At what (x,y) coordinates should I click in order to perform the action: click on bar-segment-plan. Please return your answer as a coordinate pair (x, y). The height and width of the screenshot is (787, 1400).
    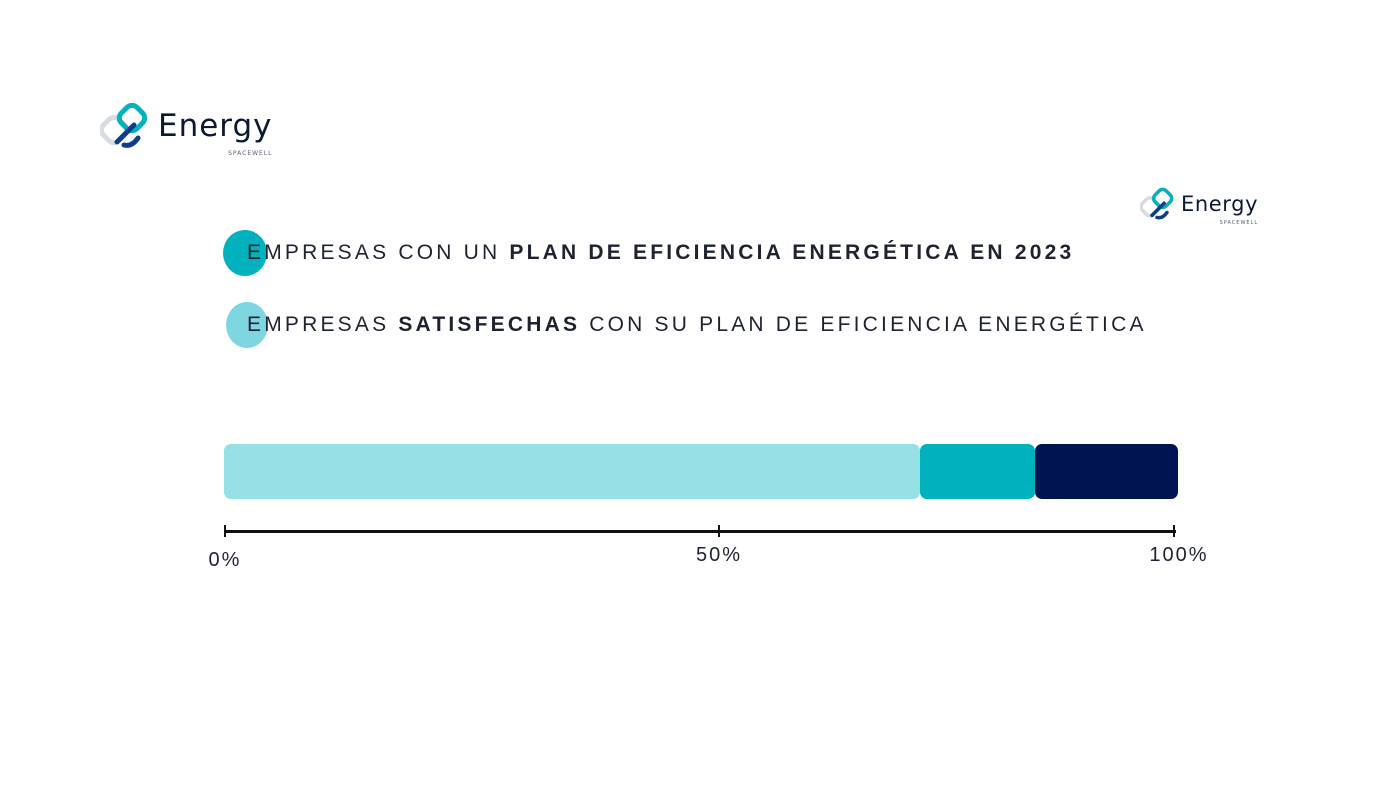
    Looking at the image, I should click on (977, 471).